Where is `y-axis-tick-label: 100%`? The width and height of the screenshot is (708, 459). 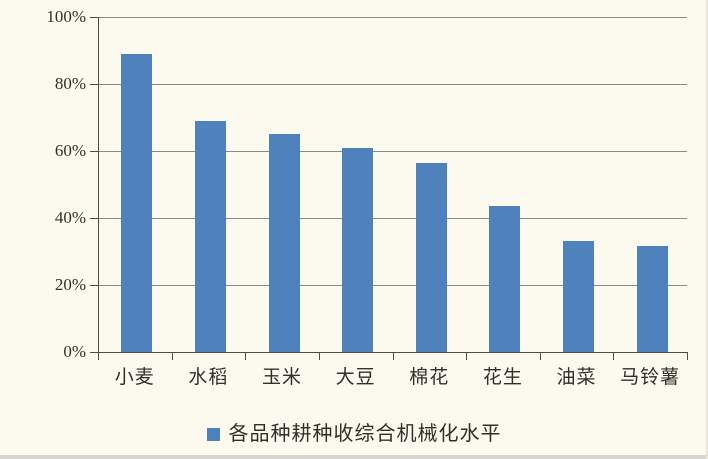
y-axis-tick-label: 100% is located at coordinates (66, 16).